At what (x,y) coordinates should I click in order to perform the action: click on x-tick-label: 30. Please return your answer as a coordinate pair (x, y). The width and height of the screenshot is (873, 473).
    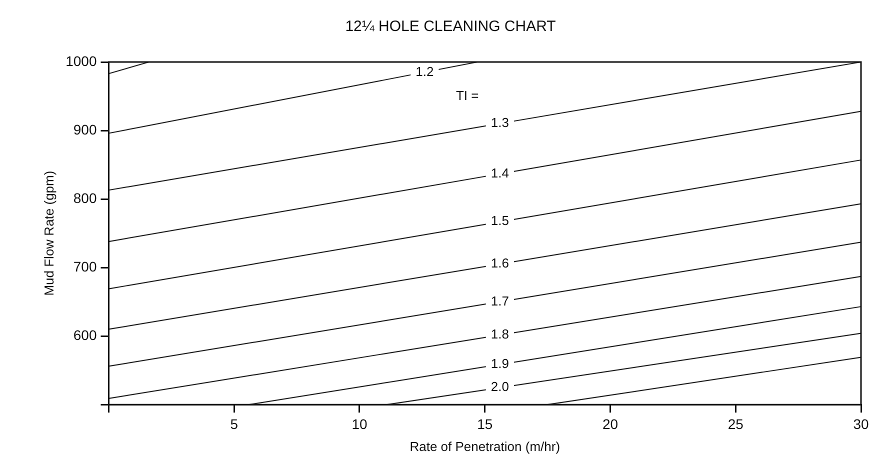
    Looking at the image, I should click on (861, 424).